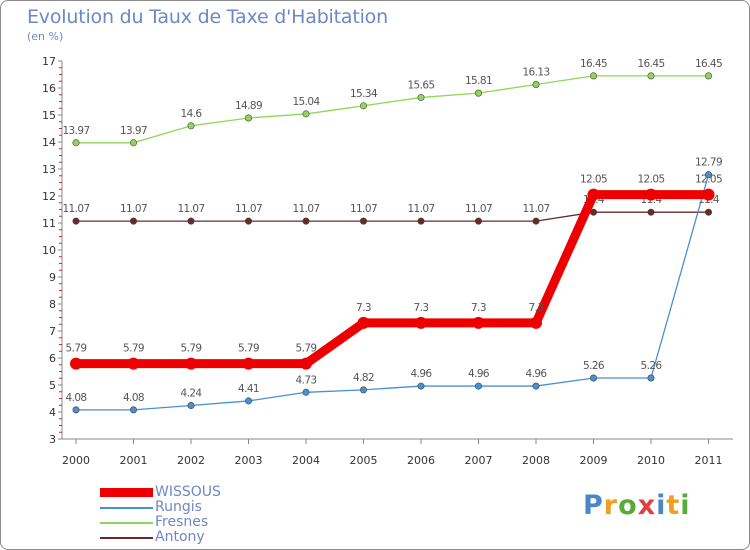  I want to click on series-line-antony, so click(392, 216).